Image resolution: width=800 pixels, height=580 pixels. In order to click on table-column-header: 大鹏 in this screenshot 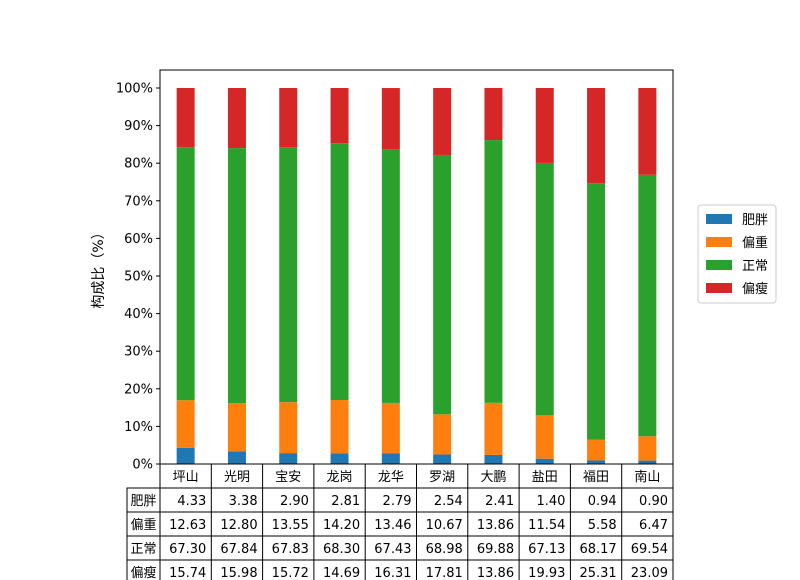, I will do `click(493, 477)`.